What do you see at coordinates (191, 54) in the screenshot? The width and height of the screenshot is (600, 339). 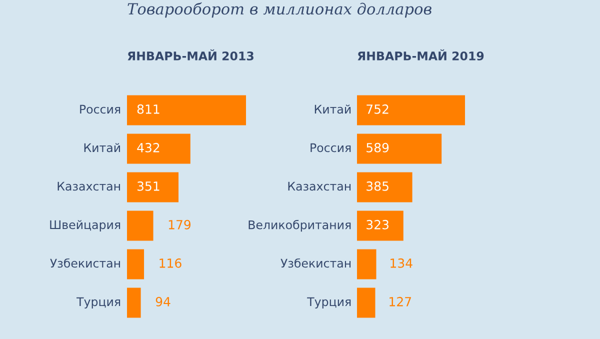 I see `chart-title: ЯНВАРЬ-МАЙ 2013` at bounding box center [191, 54].